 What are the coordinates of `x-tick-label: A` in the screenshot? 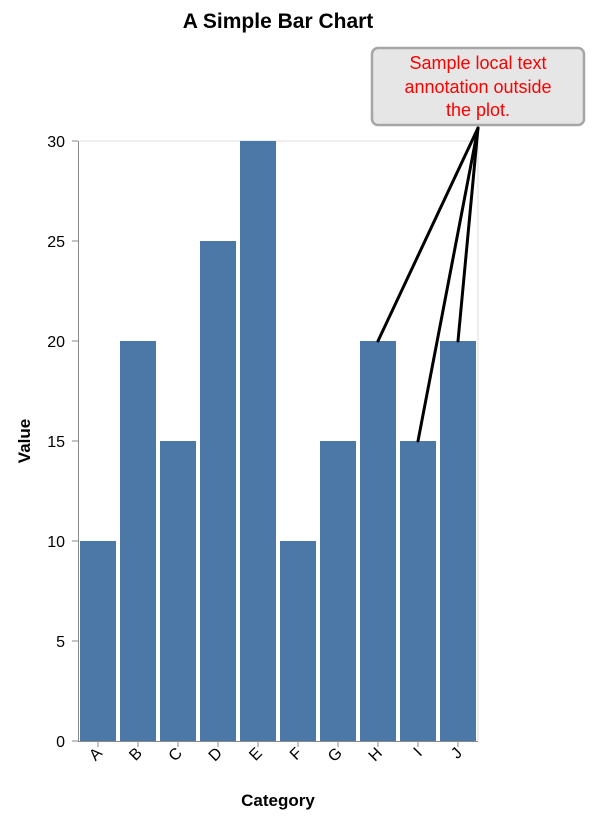 It's located at (96, 755).